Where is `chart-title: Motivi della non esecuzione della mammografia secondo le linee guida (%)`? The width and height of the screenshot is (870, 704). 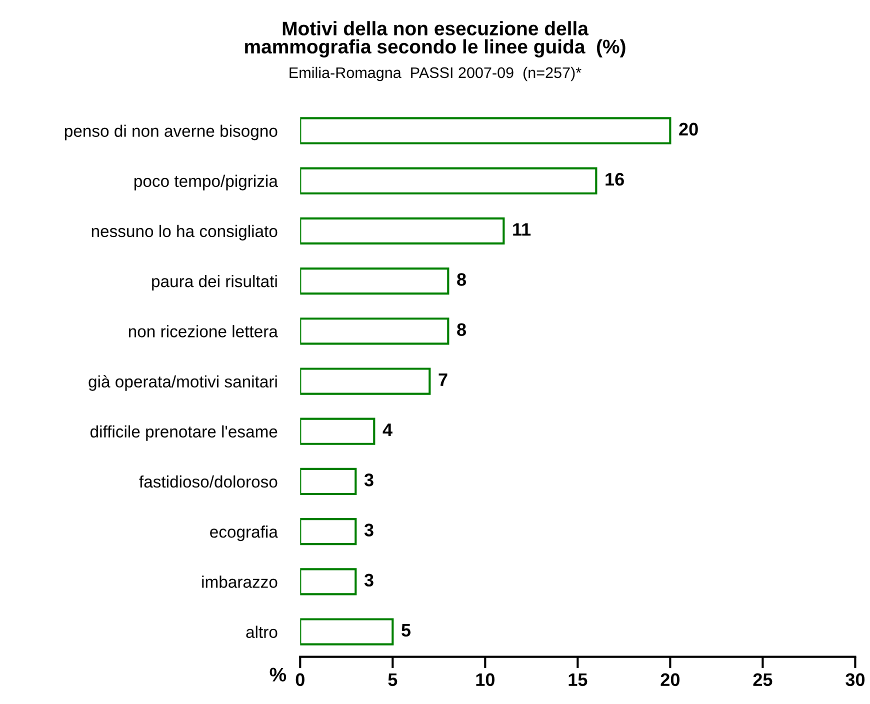
chart-title: Motivi della non esecuzione della mammografia secondo le linee guida (%) is located at coordinates (435, 39).